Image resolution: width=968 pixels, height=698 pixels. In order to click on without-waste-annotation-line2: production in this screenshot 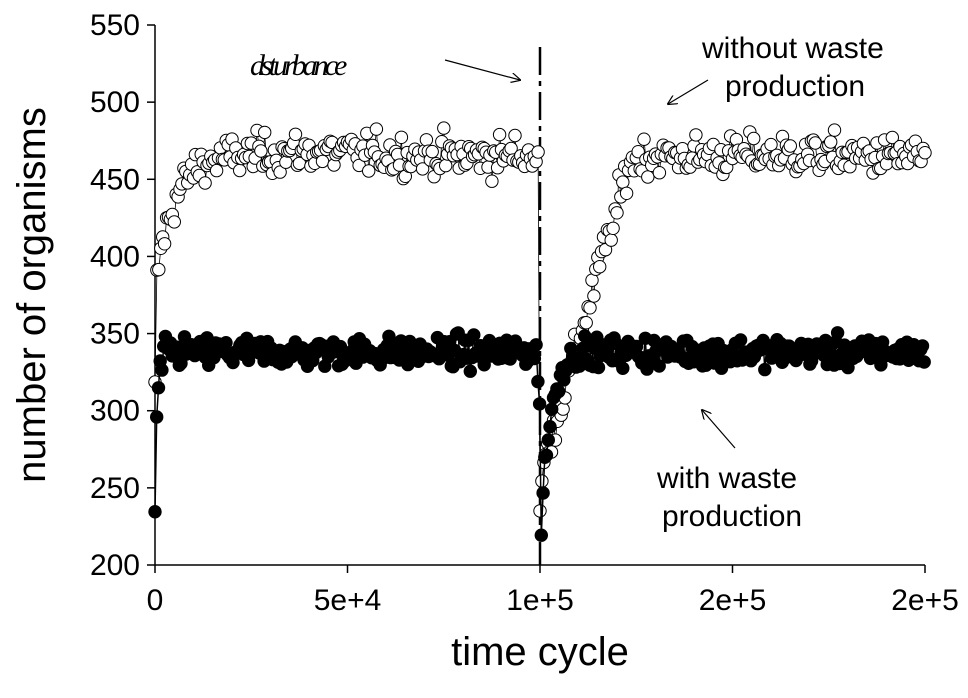, I will do `click(795, 86)`.